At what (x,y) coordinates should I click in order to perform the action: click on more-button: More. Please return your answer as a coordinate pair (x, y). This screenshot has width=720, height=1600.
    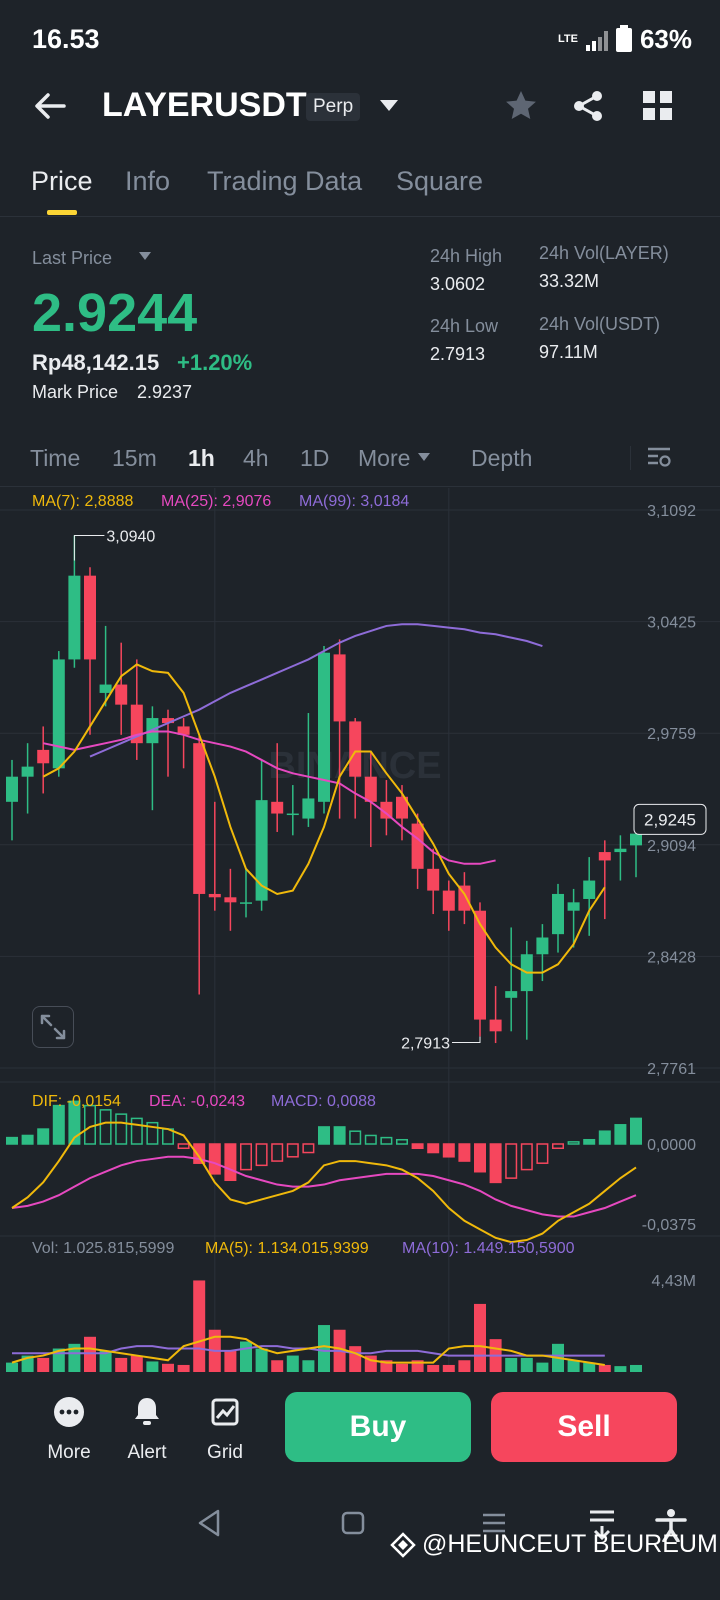
    Looking at the image, I should click on (69, 1429).